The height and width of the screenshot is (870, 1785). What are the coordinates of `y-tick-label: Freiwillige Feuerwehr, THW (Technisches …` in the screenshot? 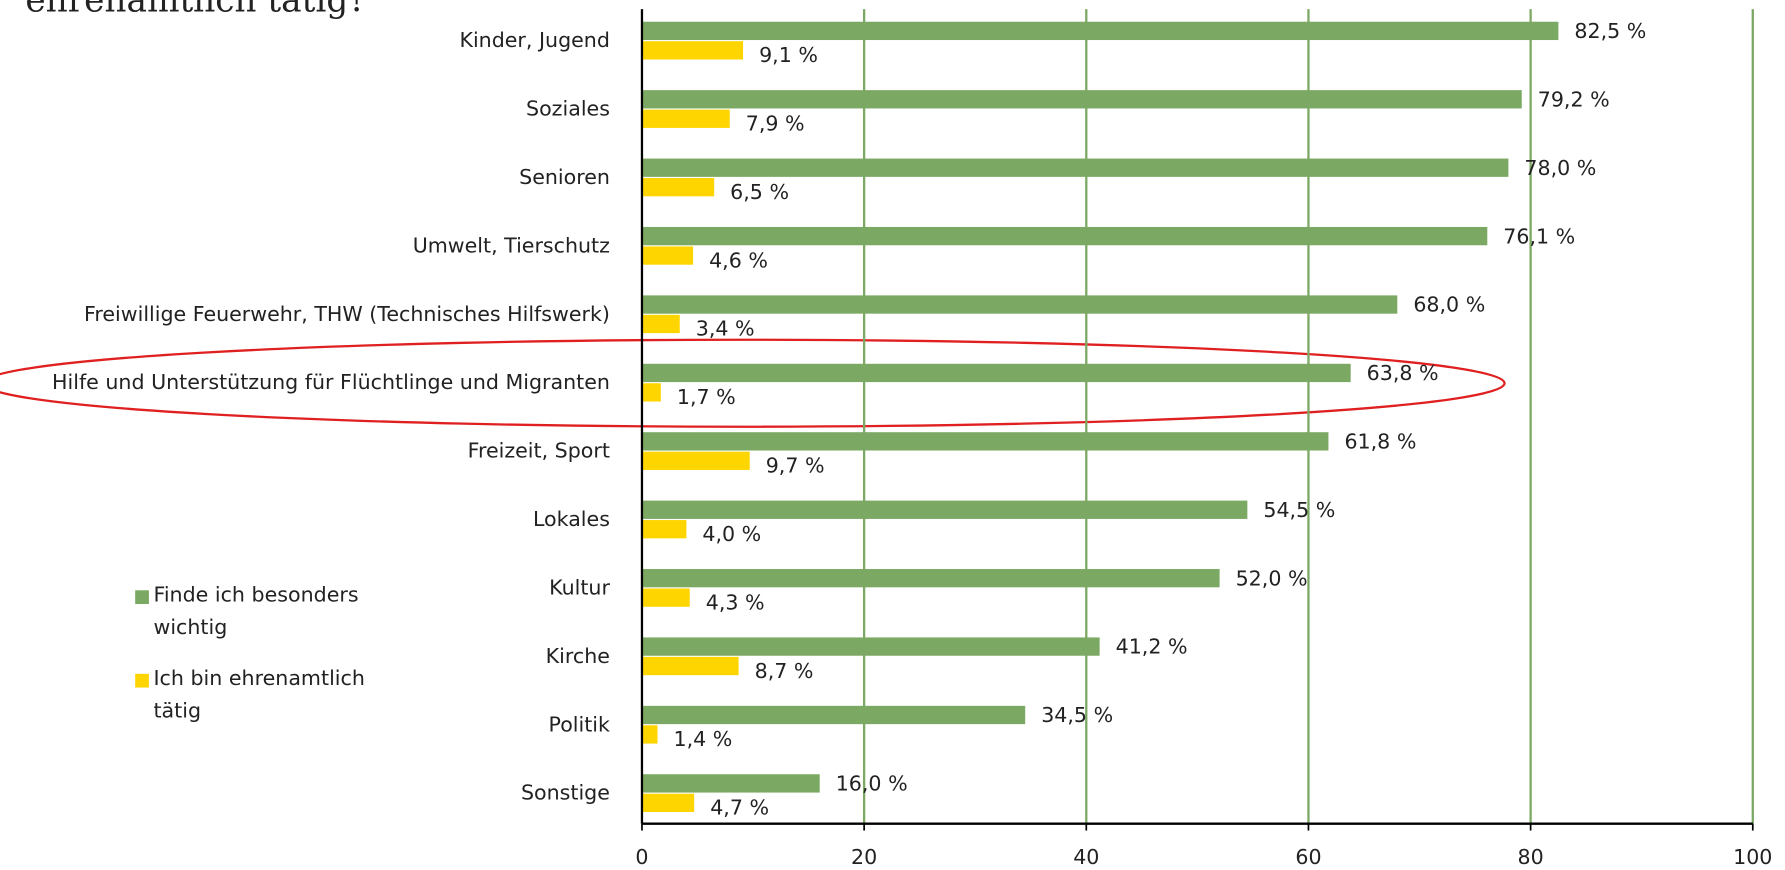 It's located at (347, 314).